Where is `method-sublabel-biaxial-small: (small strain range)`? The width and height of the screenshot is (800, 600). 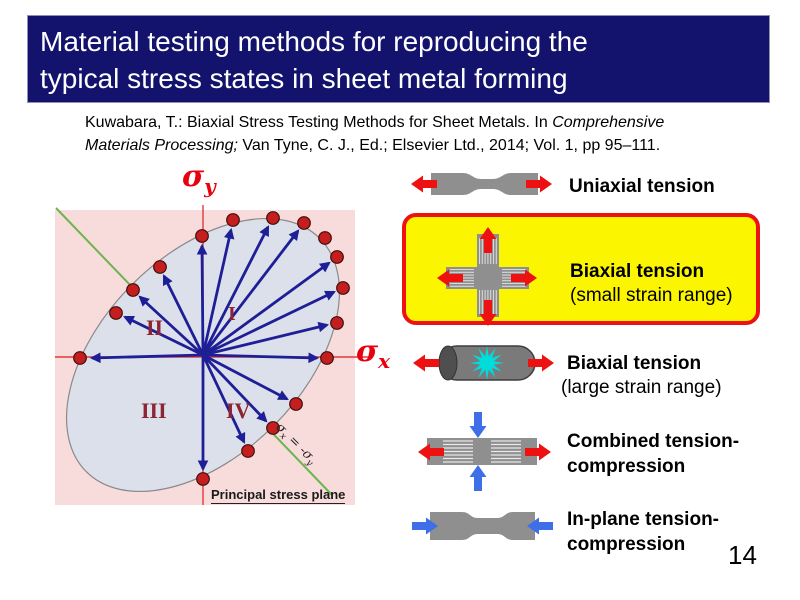 method-sublabel-biaxial-small: (small strain range) is located at coordinates (651, 295).